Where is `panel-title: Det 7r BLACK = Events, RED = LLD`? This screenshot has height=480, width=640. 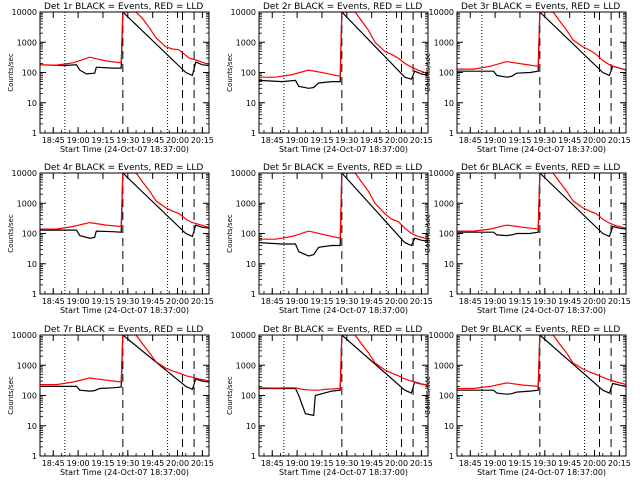 panel-title: Det 7r BLACK = Events, RED = LLD is located at coordinates (123, 330).